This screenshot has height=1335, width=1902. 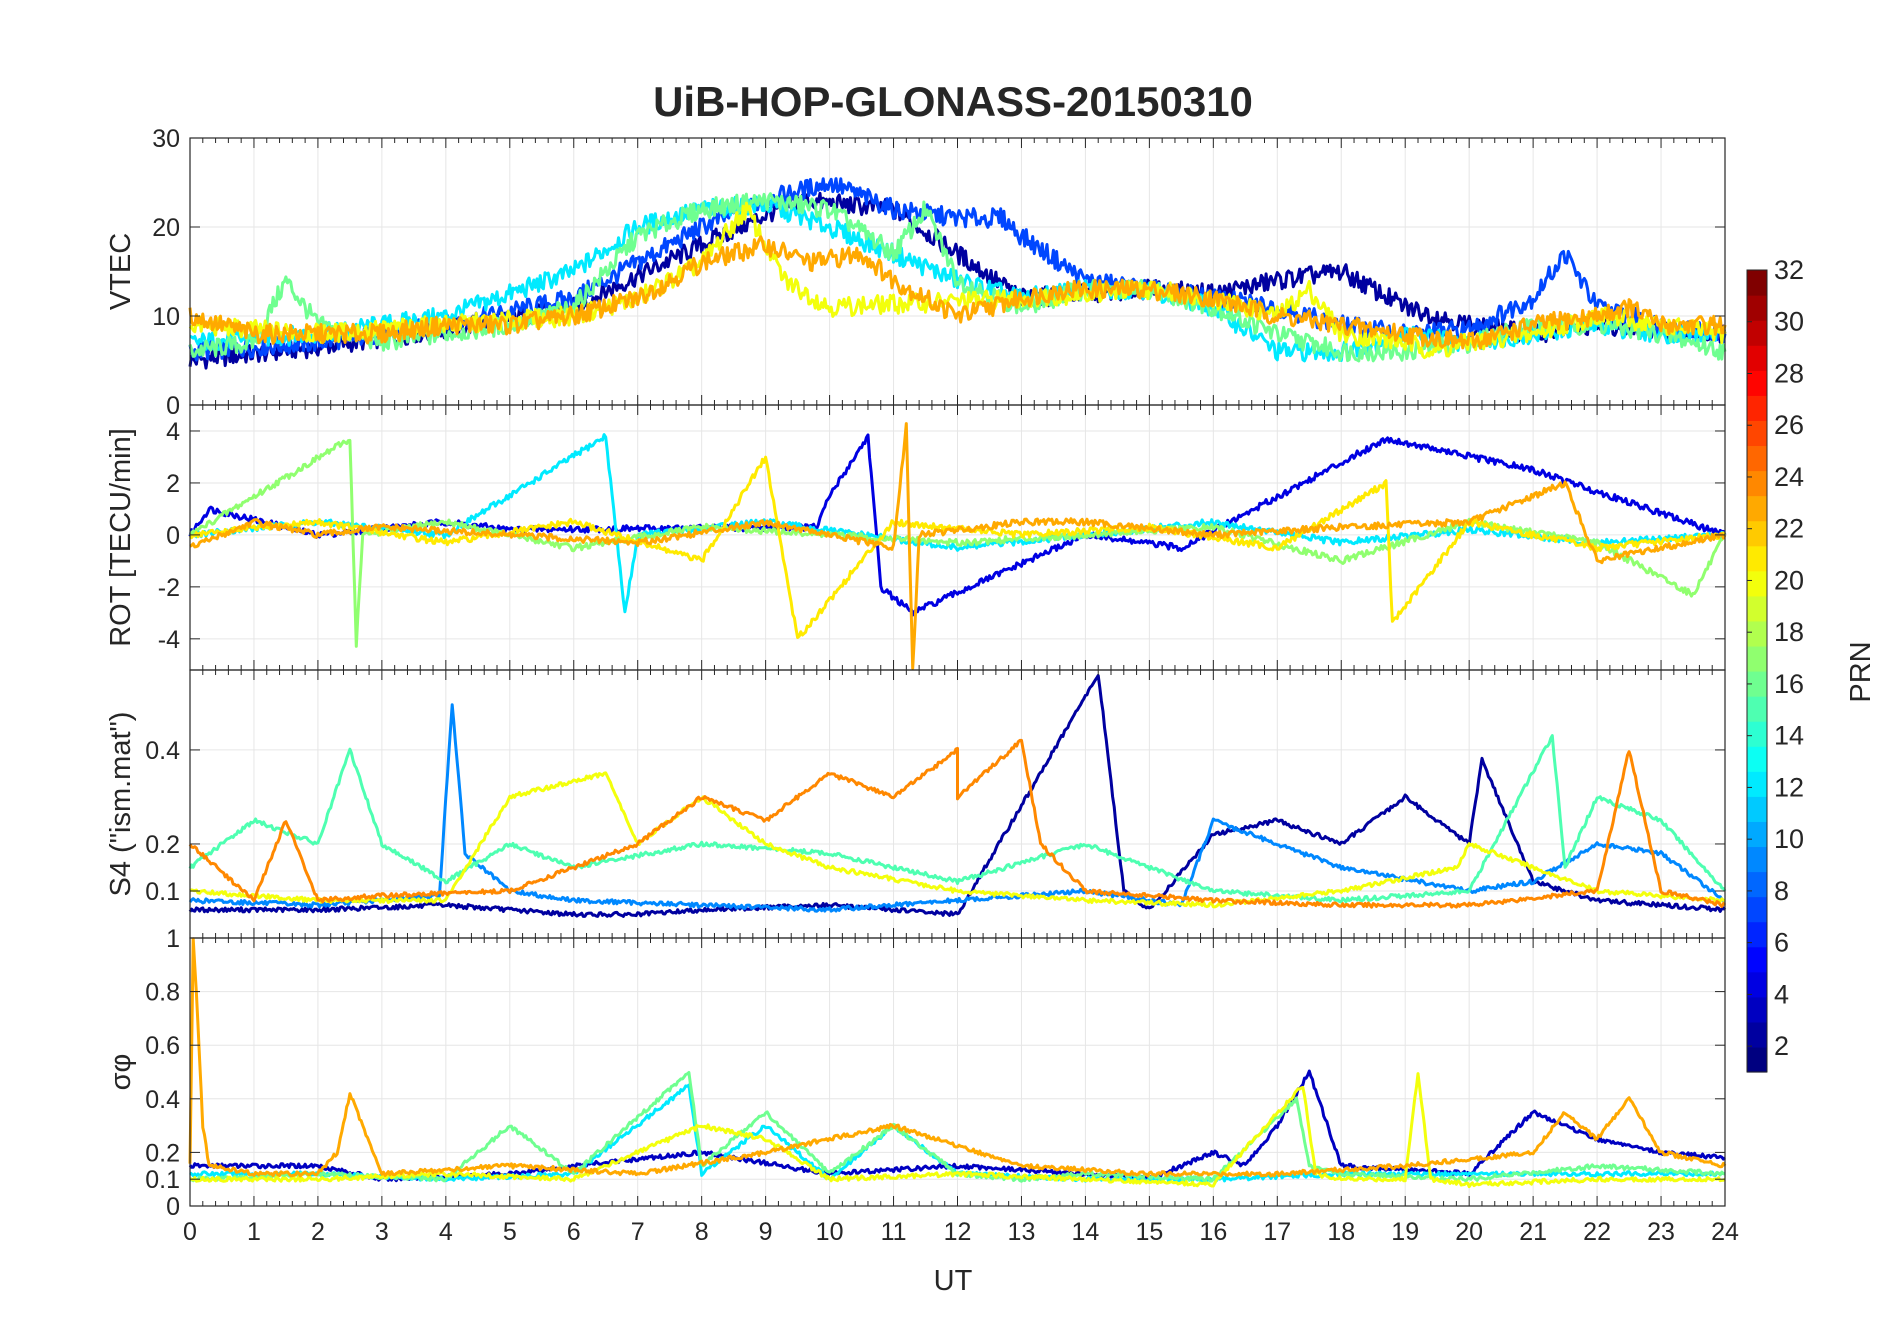 I want to click on colorbar-label: PRN, so click(x=1861, y=671).